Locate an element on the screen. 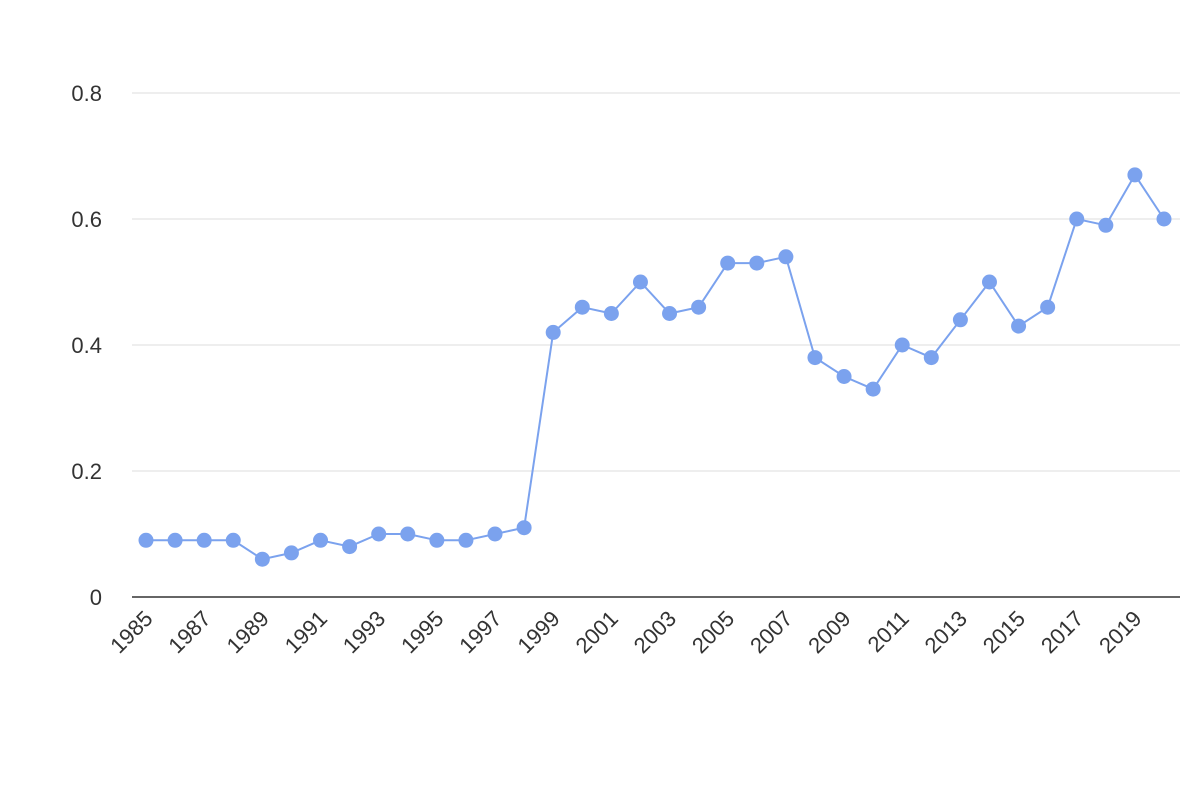 This screenshot has height=800, width=1200. data-point-2012 is located at coordinates (931, 358).